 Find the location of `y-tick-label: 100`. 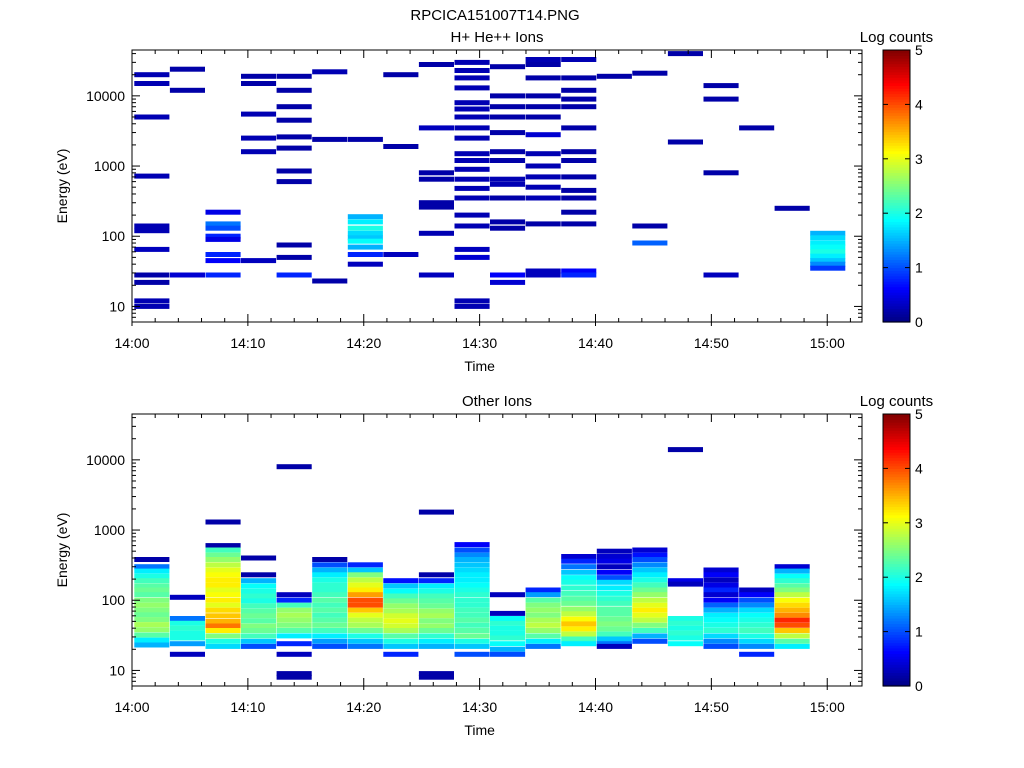

y-tick-label: 100 is located at coordinates (114, 236).